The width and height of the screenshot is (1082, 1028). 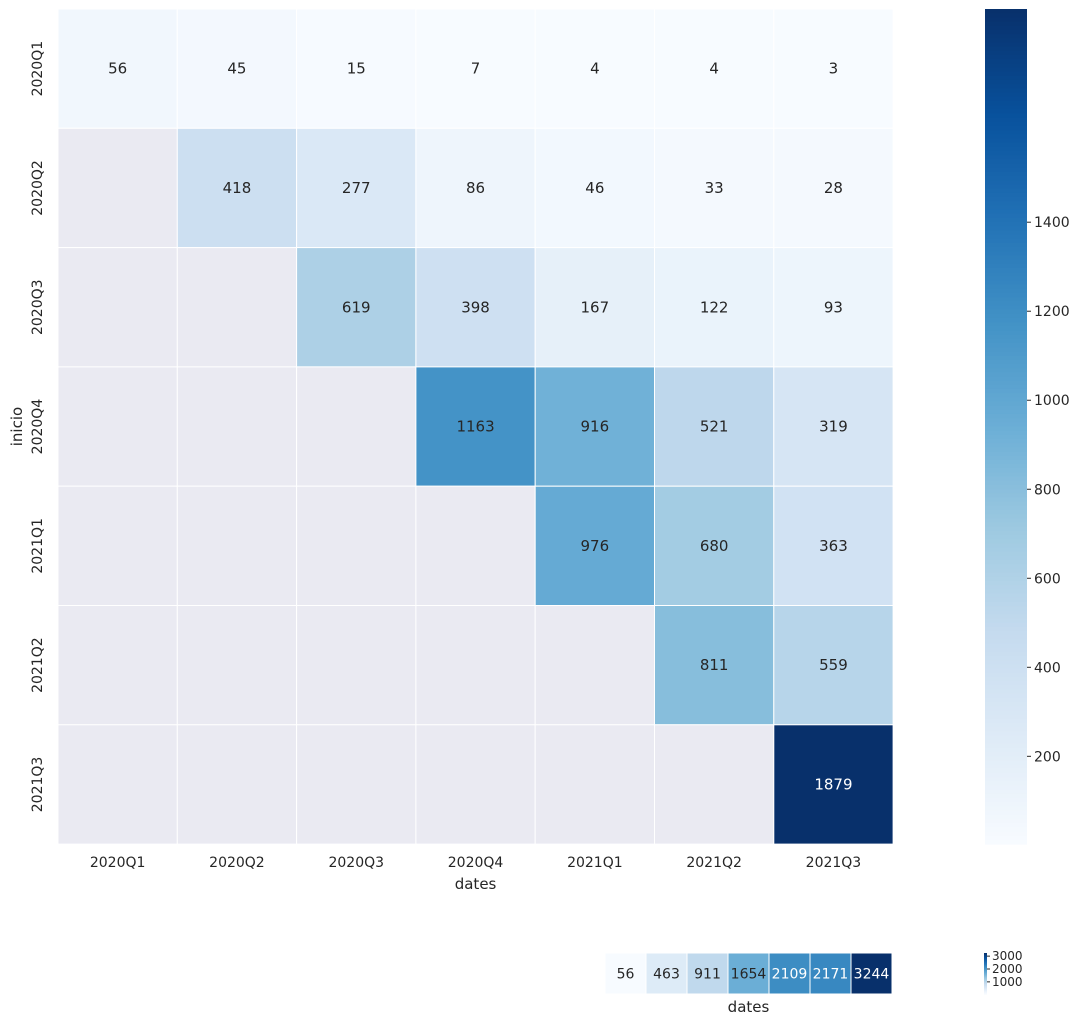 What do you see at coordinates (38, 188) in the screenshot?
I see `y-tick-label: 2020Q2` at bounding box center [38, 188].